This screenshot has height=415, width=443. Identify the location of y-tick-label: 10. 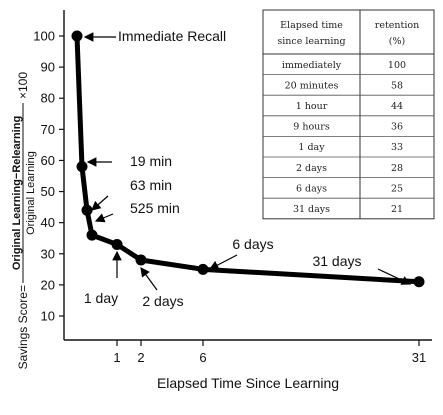
(48, 316).